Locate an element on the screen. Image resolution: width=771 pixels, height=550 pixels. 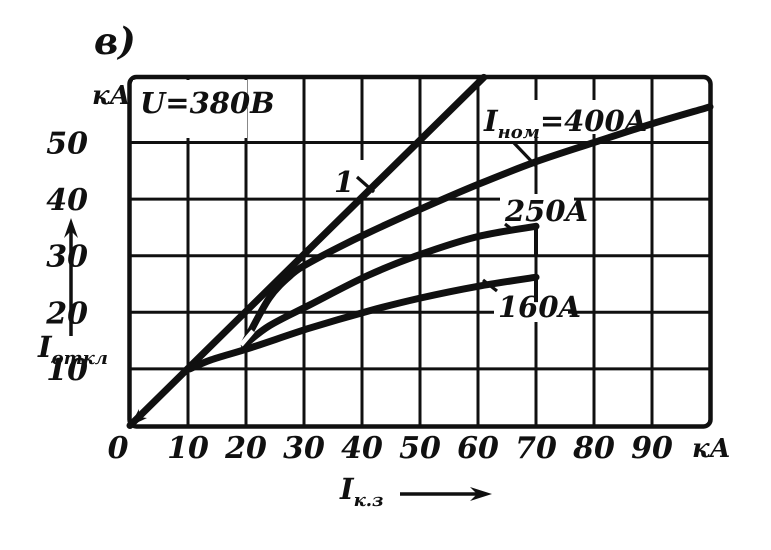
y-tick-label: 40 is located at coordinates (67, 200).